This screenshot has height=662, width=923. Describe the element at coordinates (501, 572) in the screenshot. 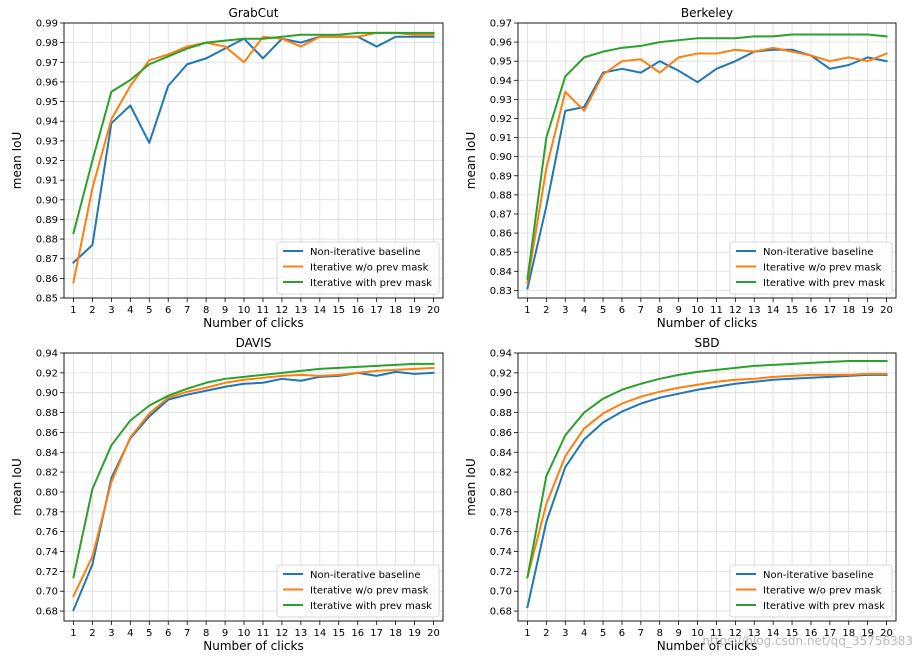

I see `y-tick-label: 0.72` at that location.